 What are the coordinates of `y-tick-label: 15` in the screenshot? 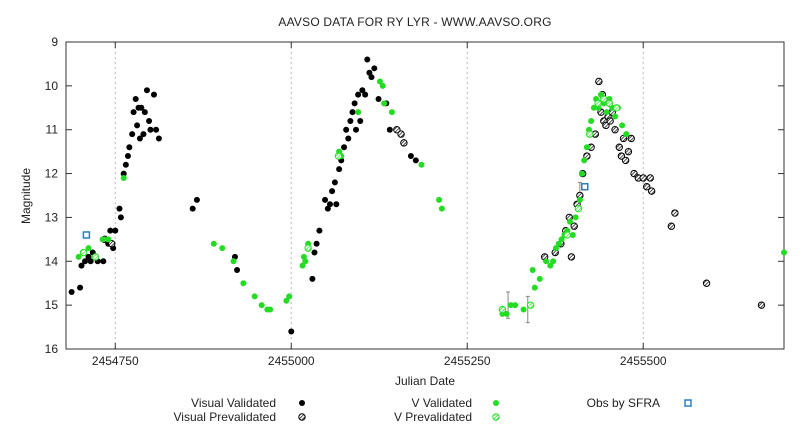 It's located at (52, 305).